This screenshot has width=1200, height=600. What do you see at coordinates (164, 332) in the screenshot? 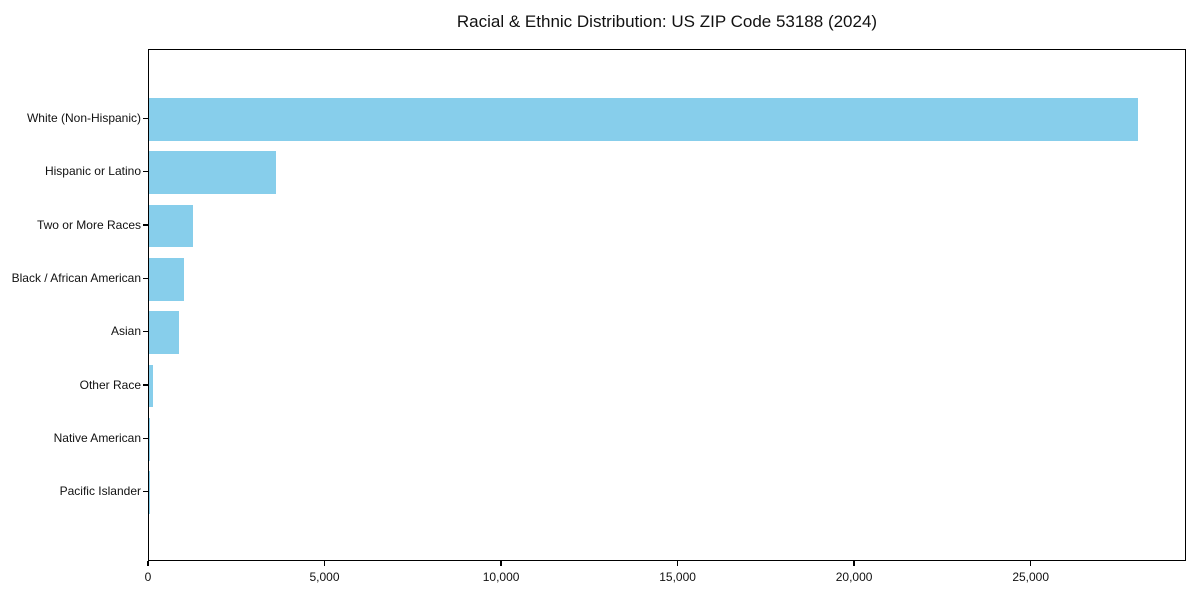
I see `bar-asian` at bounding box center [164, 332].